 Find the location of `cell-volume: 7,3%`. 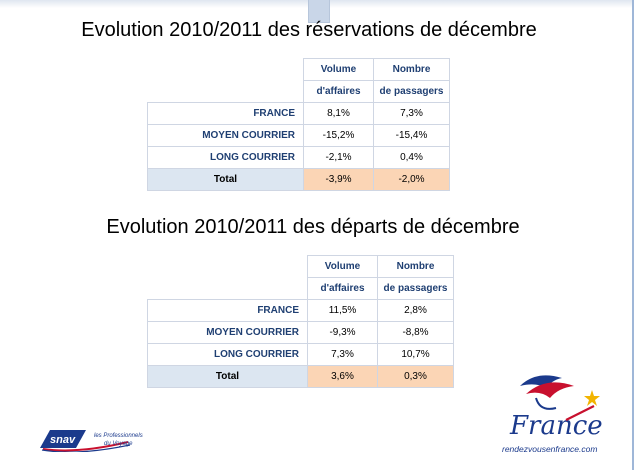

cell-volume: 7,3% is located at coordinates (342, 354).